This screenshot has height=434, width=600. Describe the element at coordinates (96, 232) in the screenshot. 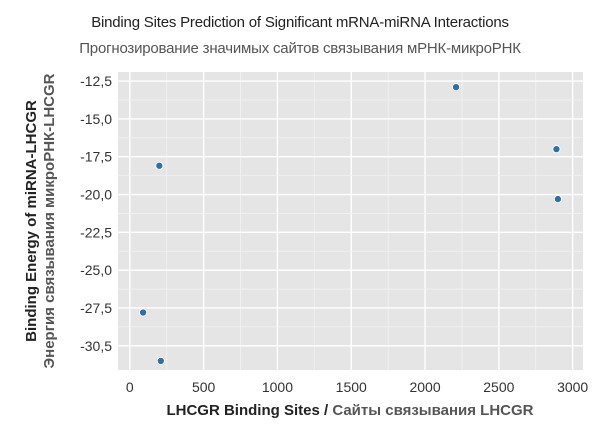

I see `y-tick-label: -22,5` at that location.